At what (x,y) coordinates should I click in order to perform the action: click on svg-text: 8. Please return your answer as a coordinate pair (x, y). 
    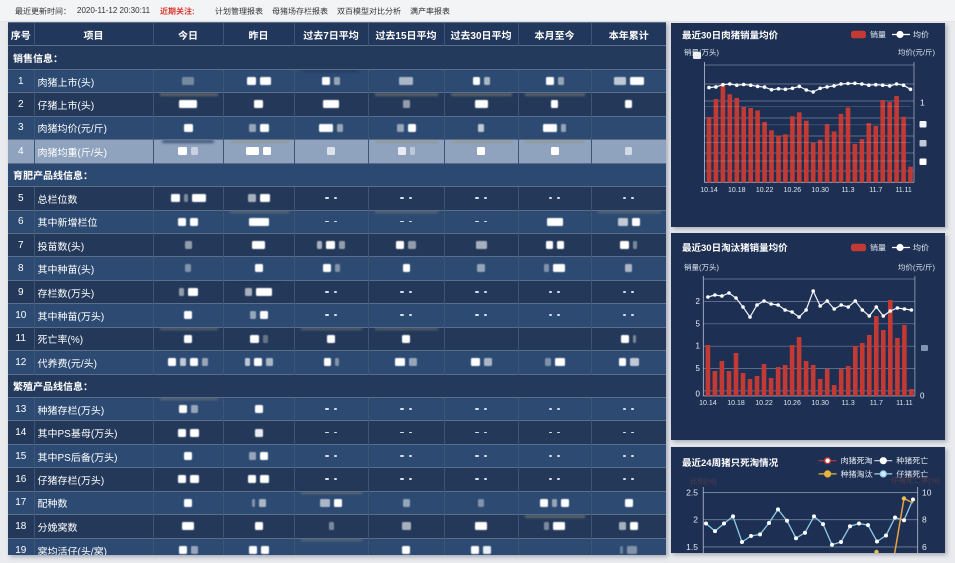
    Looking at the image, I should click on (924, 520).